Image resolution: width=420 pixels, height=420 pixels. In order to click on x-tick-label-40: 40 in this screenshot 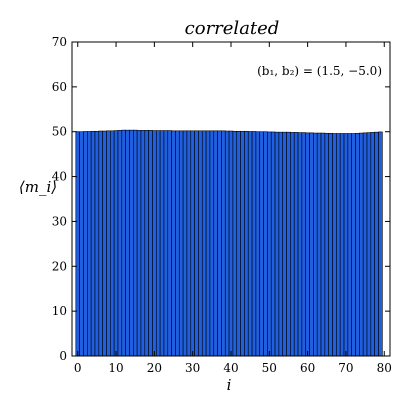, I will do `click(230, 368)`.